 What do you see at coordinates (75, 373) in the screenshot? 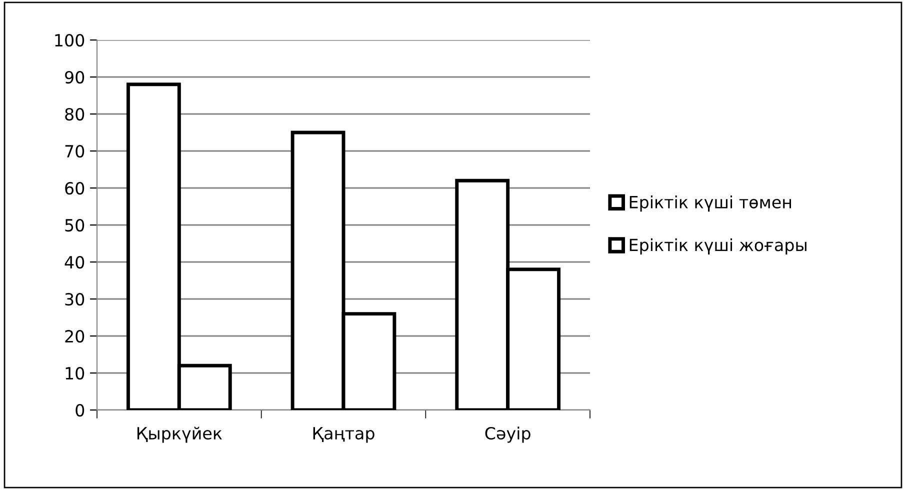
I see `y-tick-label: 10` at bounding box center [75, 373].